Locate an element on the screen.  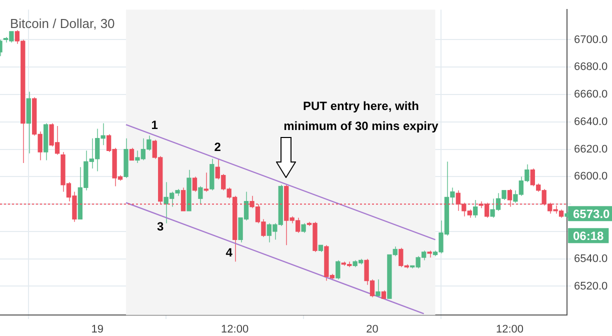
y-tick-label: 6620.0 is located at coordinates (591, 149).